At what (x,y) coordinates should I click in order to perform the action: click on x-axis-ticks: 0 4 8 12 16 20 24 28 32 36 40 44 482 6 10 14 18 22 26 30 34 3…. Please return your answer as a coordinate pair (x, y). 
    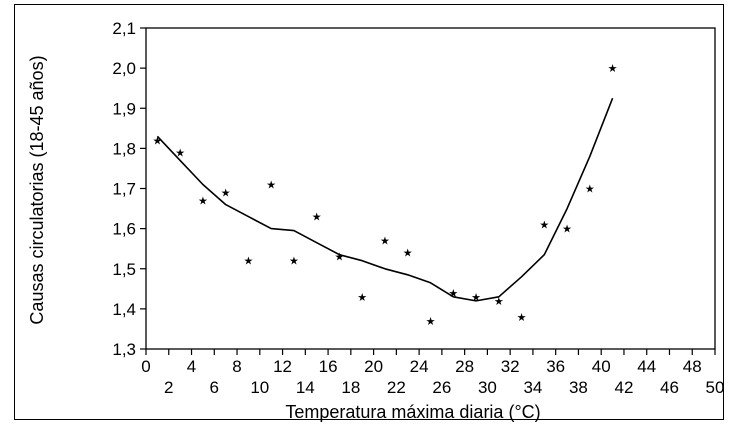
    Looking at the image, I should click on (432, 373).